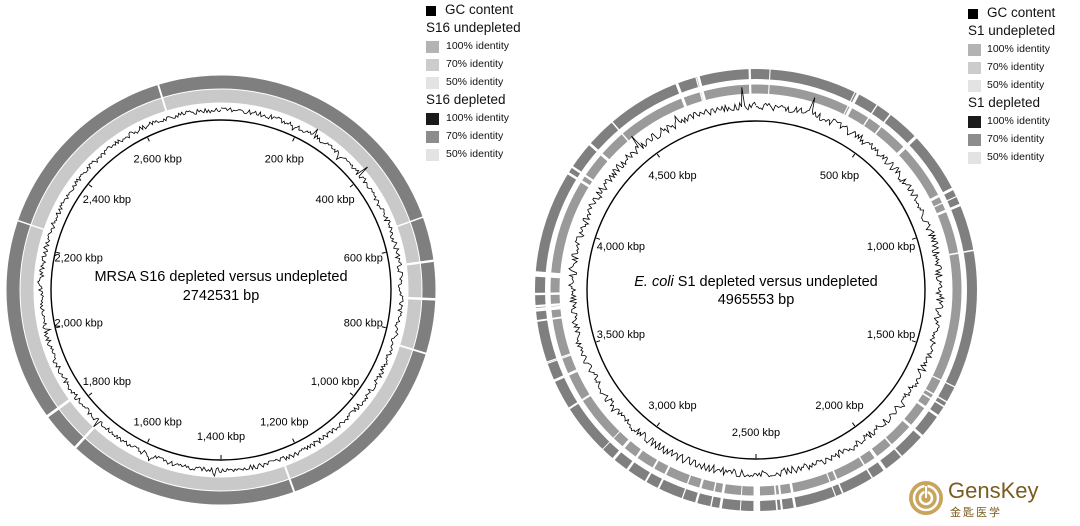 The width and height of the screenshot is (1080, 526). Describe the element at coordinates (158, 160) in the screenshot. I see `kbp-tick-label: 2,600 kbp` at that location.